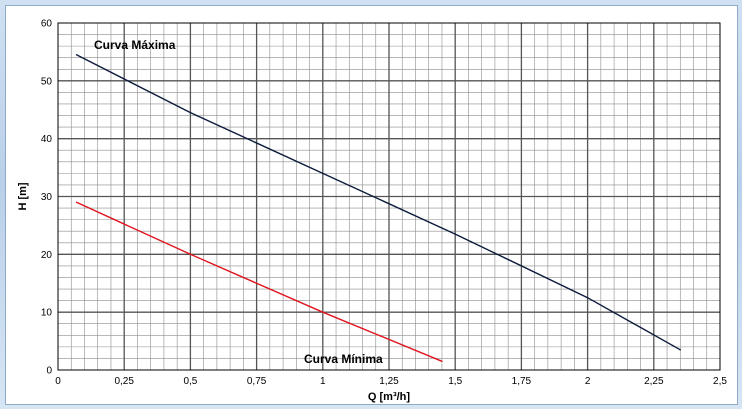  I want to click on y-tick-label: 30, so click(47, 197).